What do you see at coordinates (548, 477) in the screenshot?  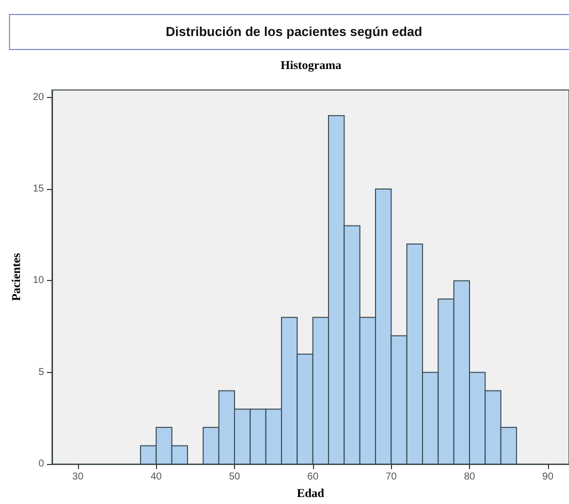 I see `x-tick-label: 90` at bounding box center [548, 477].